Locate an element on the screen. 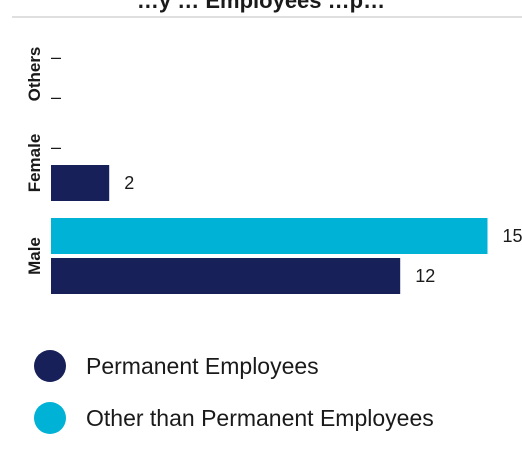  data-label-permanent-employees-female: 2 is located at coordinates (129, 183).